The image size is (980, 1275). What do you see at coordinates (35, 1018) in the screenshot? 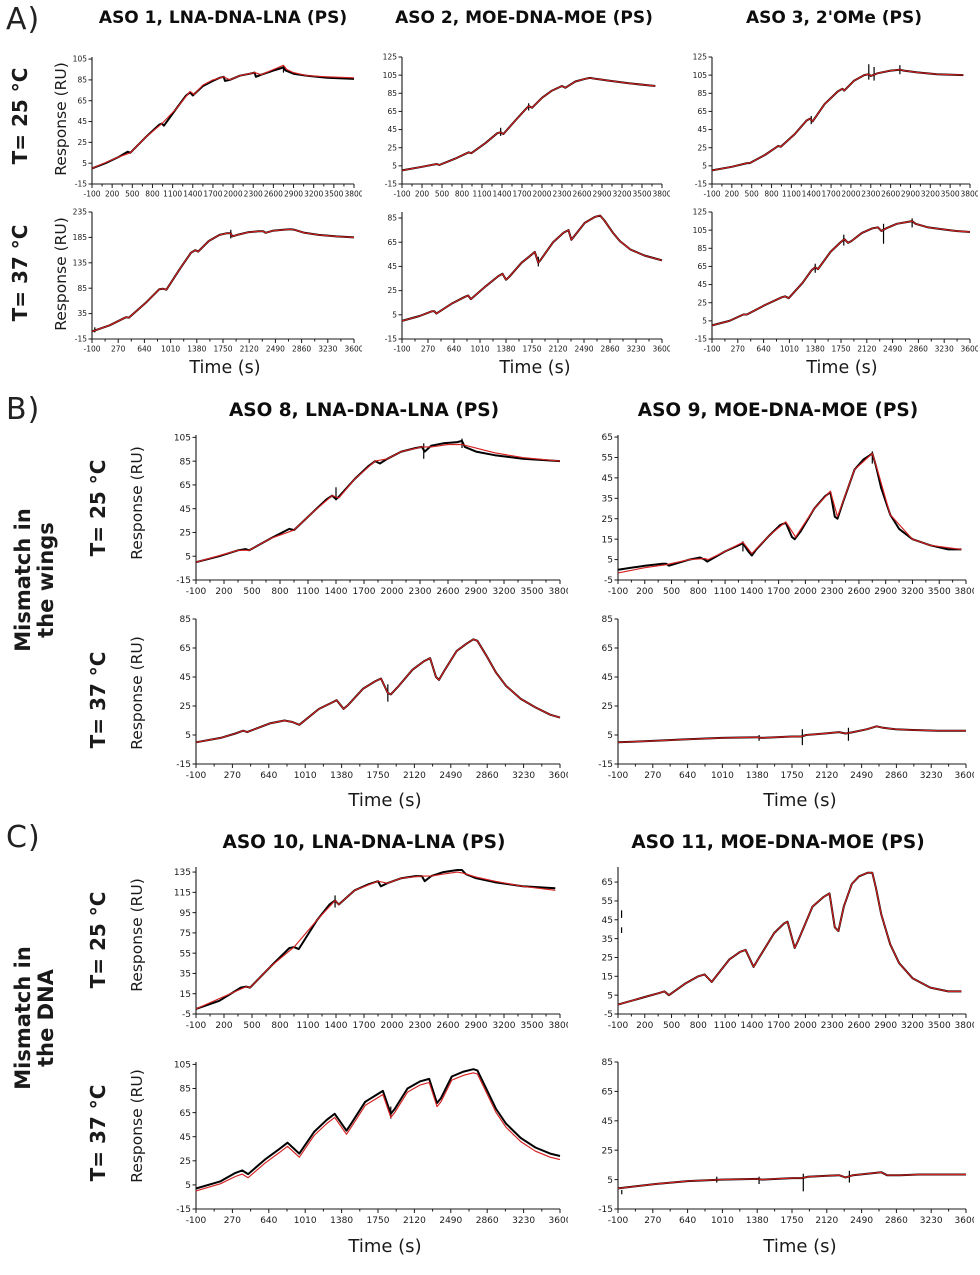
I see `group-label-mismatch-dna: Mismatch in the DNA` at bounding box center [35, 1018].